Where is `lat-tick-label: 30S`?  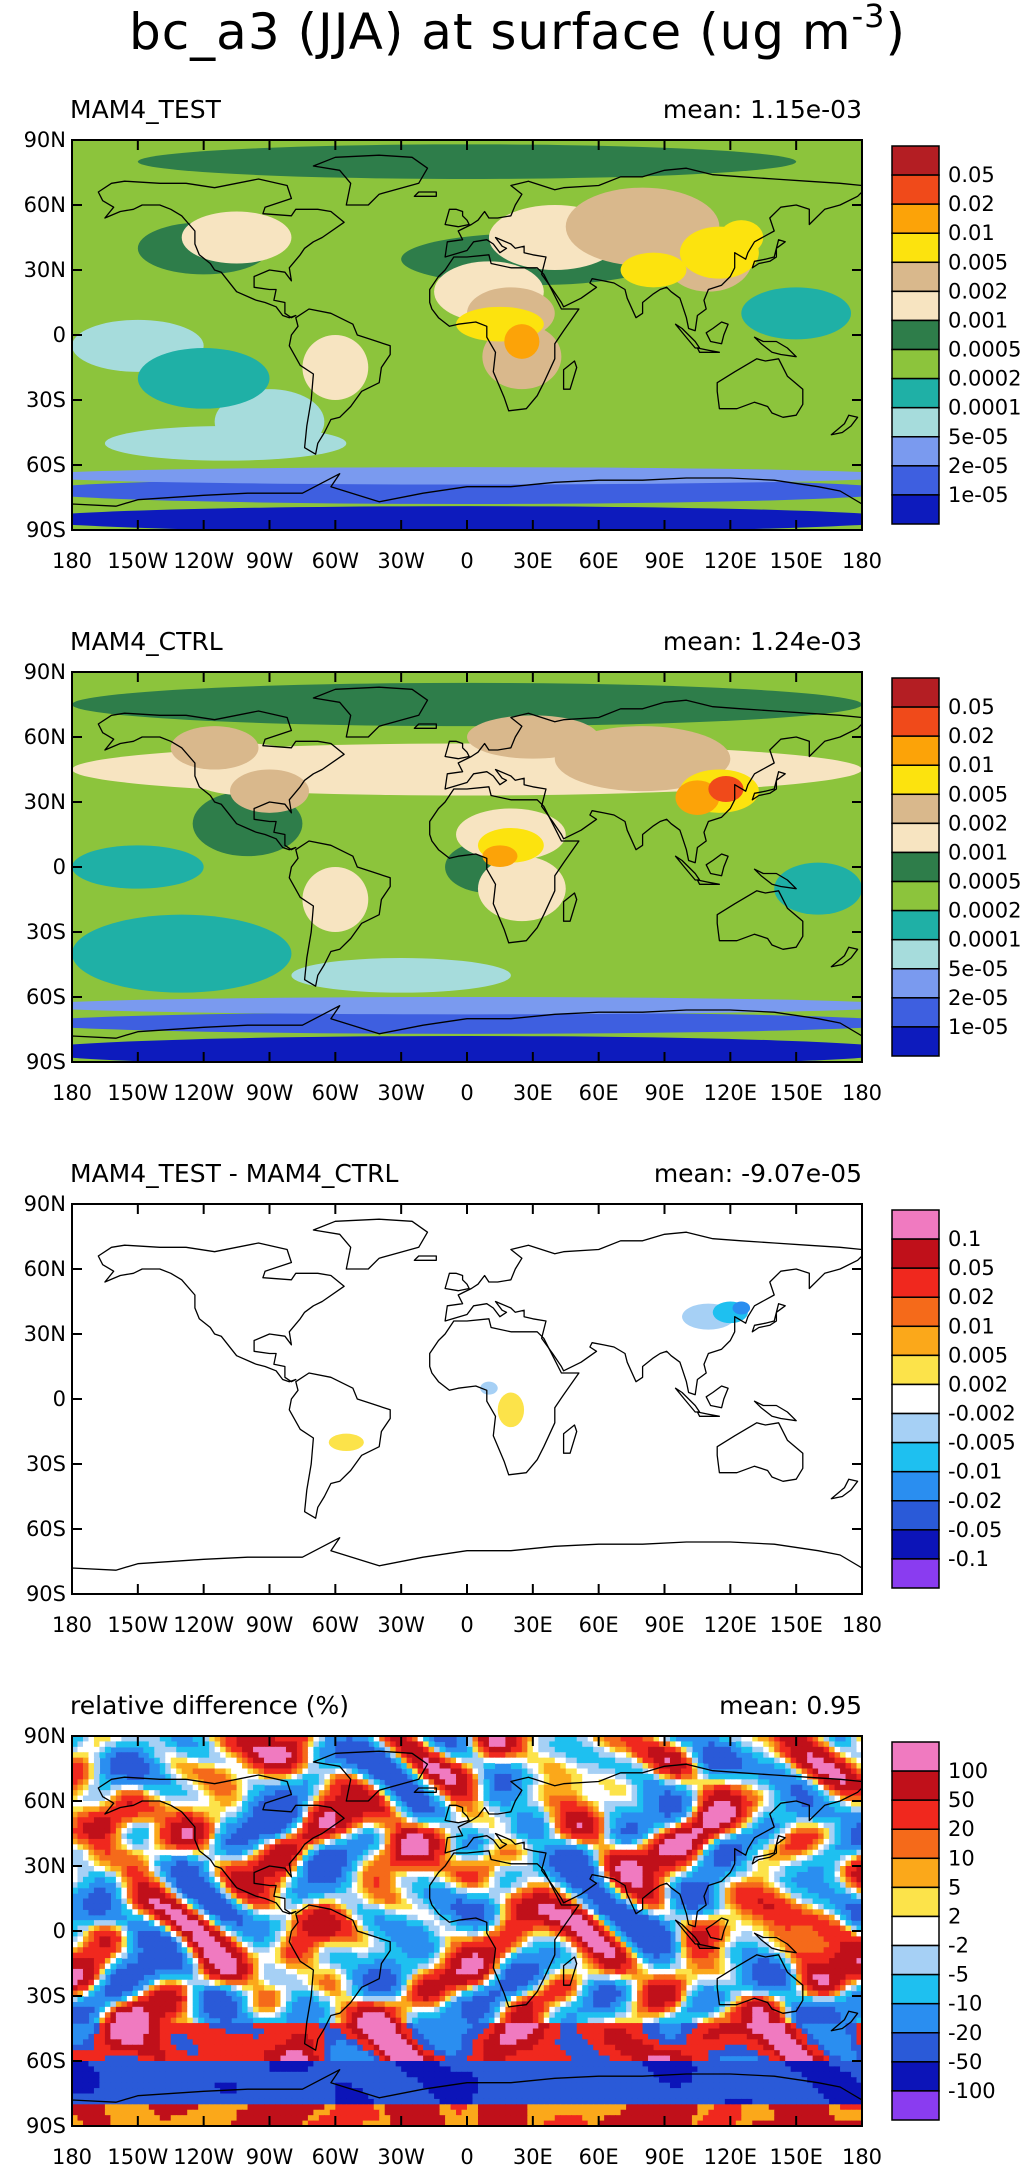
lat-tick-label: 30S is located at coordinates (46, 932).